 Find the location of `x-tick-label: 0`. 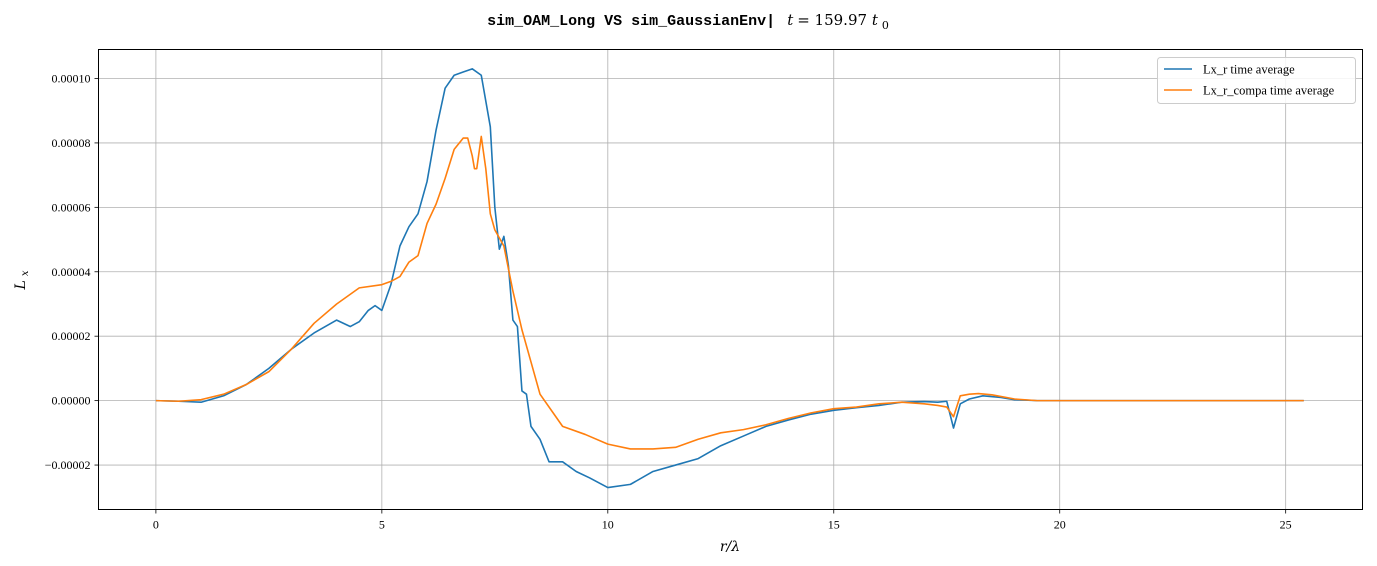

x-tick-label: 0 is located at coordinates (156, 525).